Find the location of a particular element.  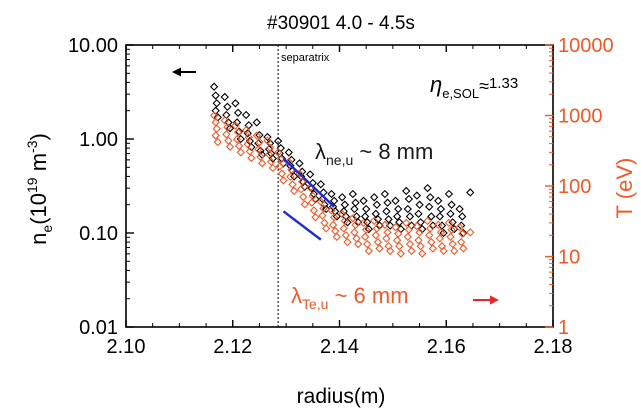

chart-title: #30901 4.0 - 4.5s is located at coordinates (341, 23).